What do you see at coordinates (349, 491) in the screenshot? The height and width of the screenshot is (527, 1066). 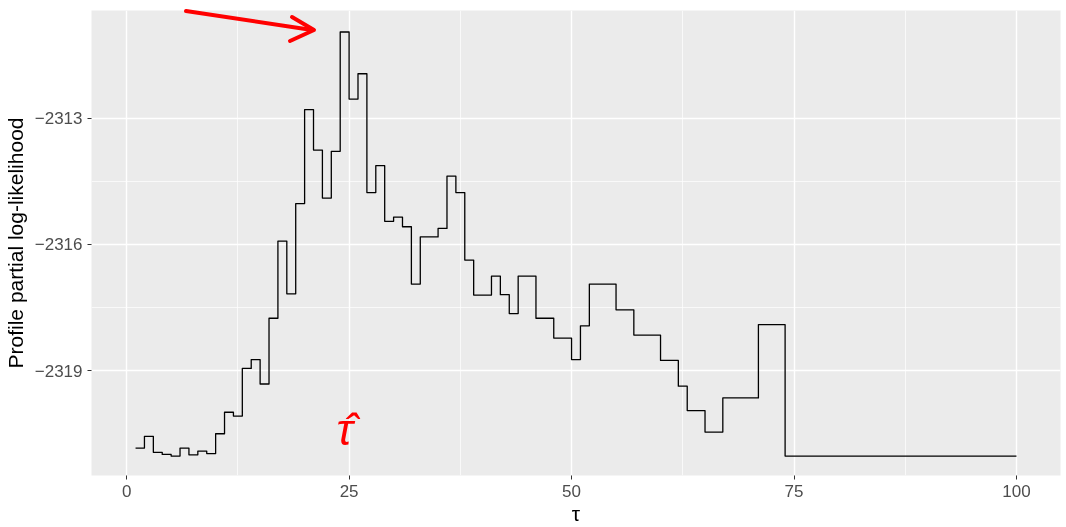 I see `x-tick-label: 25` at bounding box center [349, 491].